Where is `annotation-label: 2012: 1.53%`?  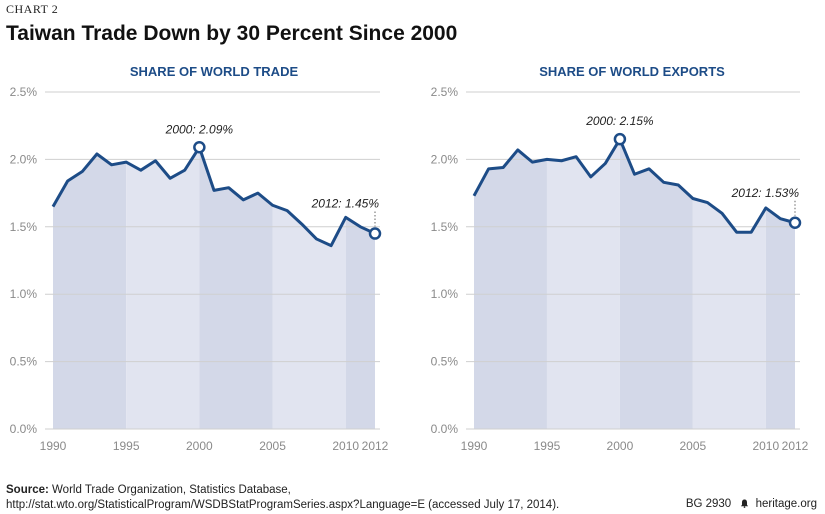
annotation-label: 2012: 1.53% is located at coordinates (765, 193).